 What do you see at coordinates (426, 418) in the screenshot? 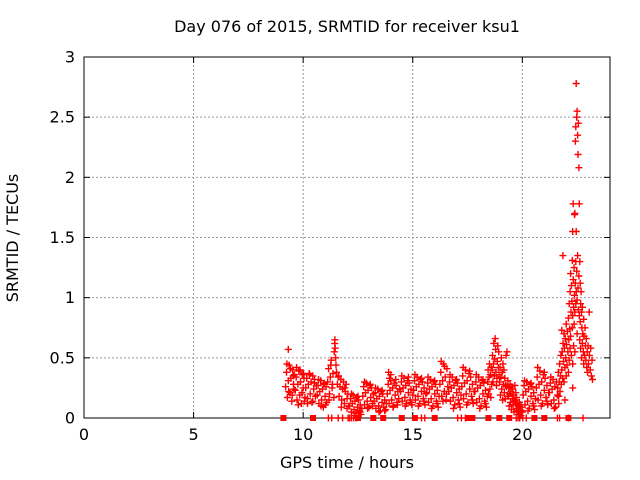
I see `zero-flag-squares` at bounding box center [426, 418].